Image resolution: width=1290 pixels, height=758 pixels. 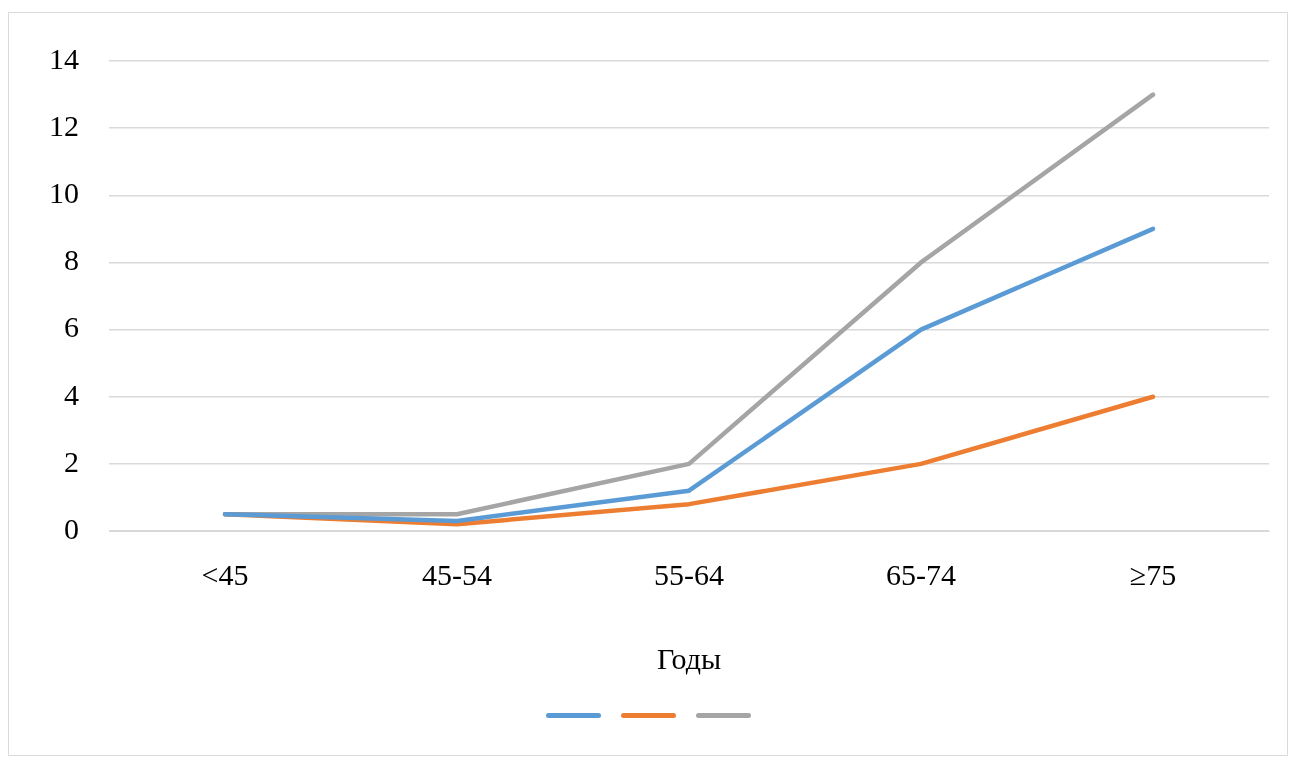 I want to click on y-tick-label: 6, so click(x=71, y=327).